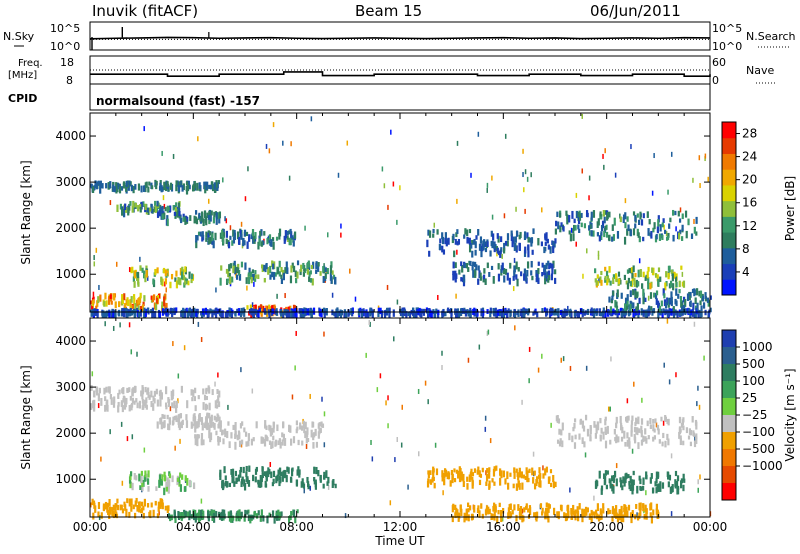  What do you see at coordinates (19, 36) in the screenshot?
I see `noise-left-label: N.Sky` at bounding box center [19, 36].